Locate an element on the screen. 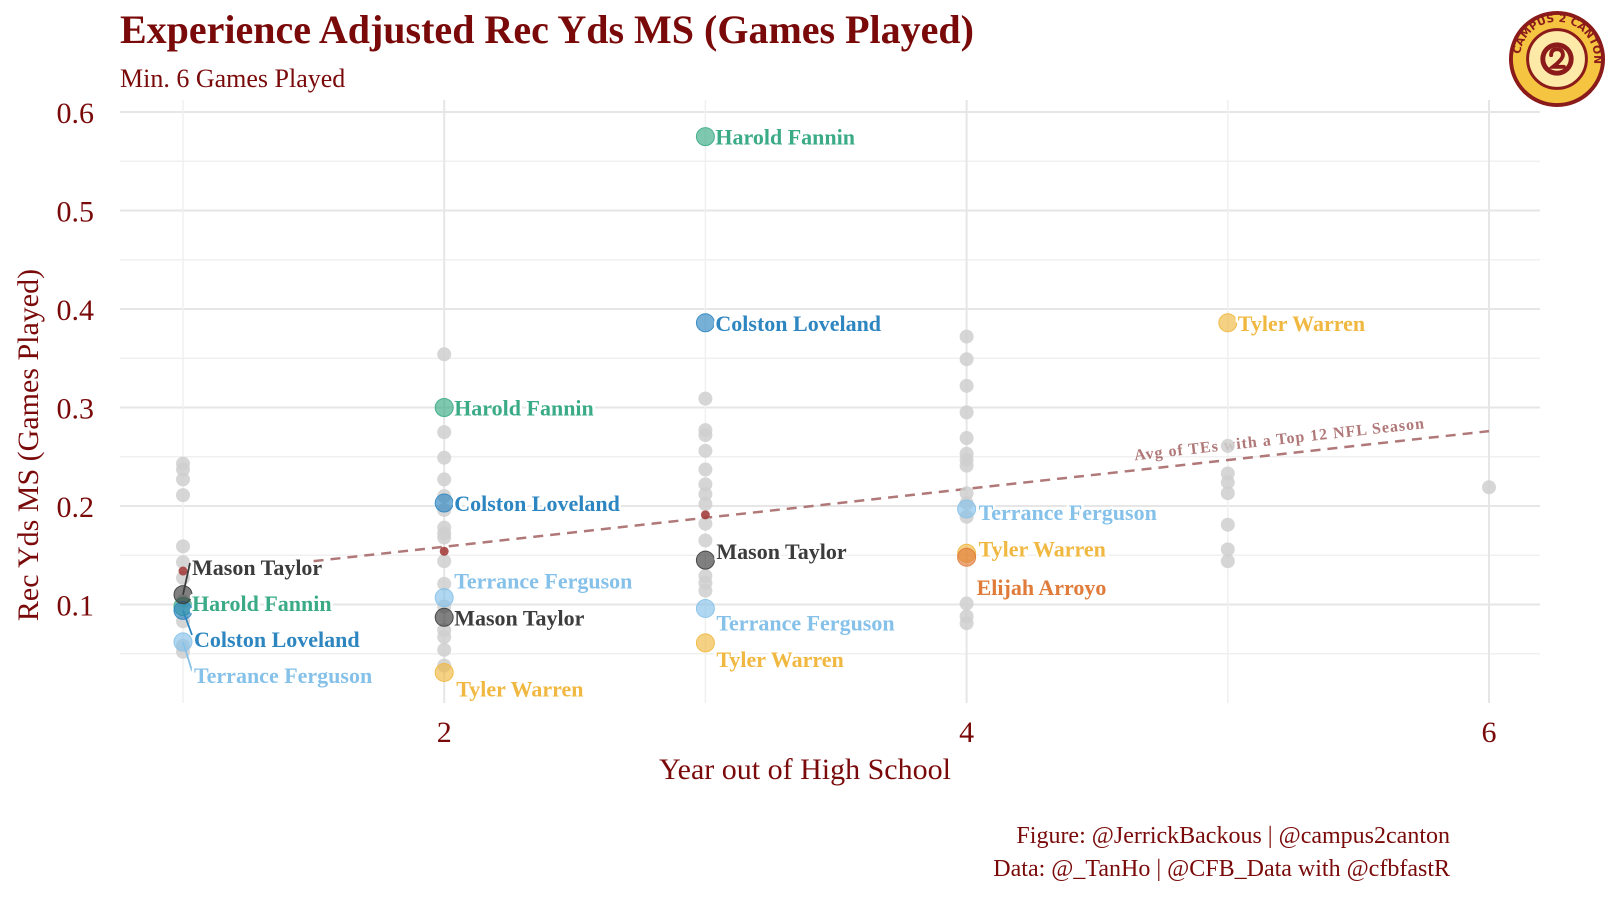 The image size is (1620, 900). y-tick-label: 0.2 is located at coordinates (76, 507).